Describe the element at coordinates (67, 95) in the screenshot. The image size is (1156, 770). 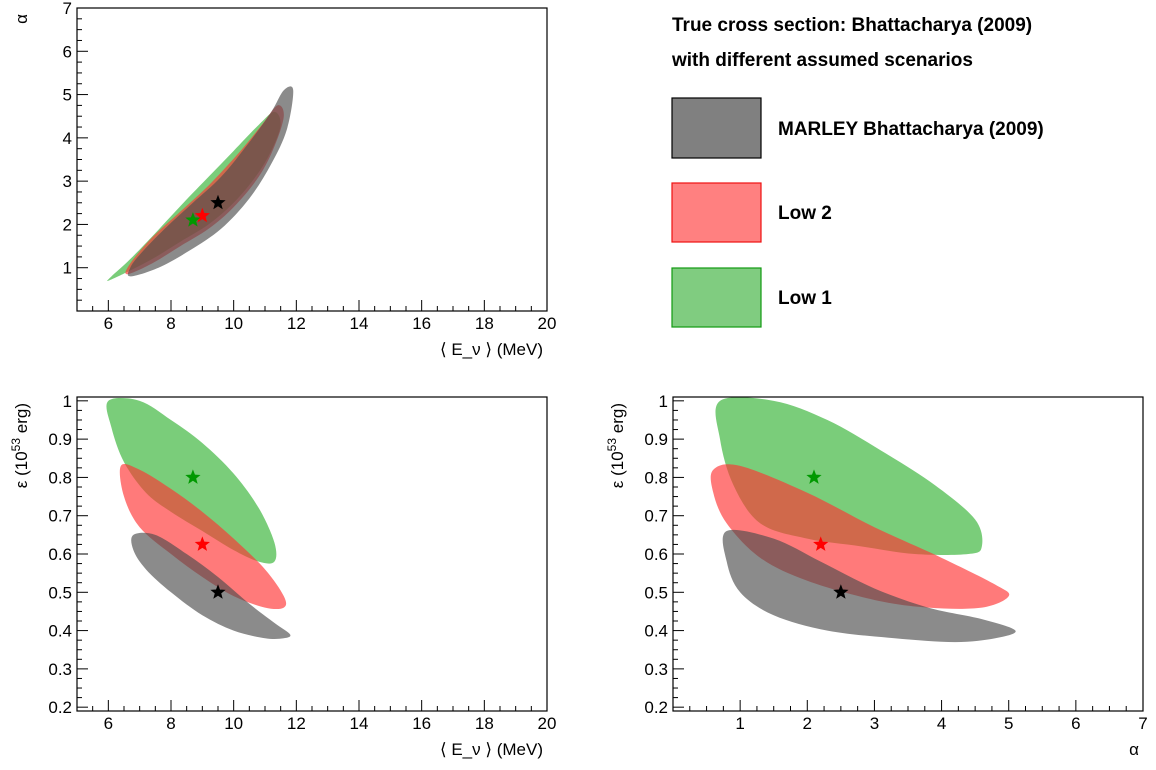
I see `y-tick-label: 5` at that location.